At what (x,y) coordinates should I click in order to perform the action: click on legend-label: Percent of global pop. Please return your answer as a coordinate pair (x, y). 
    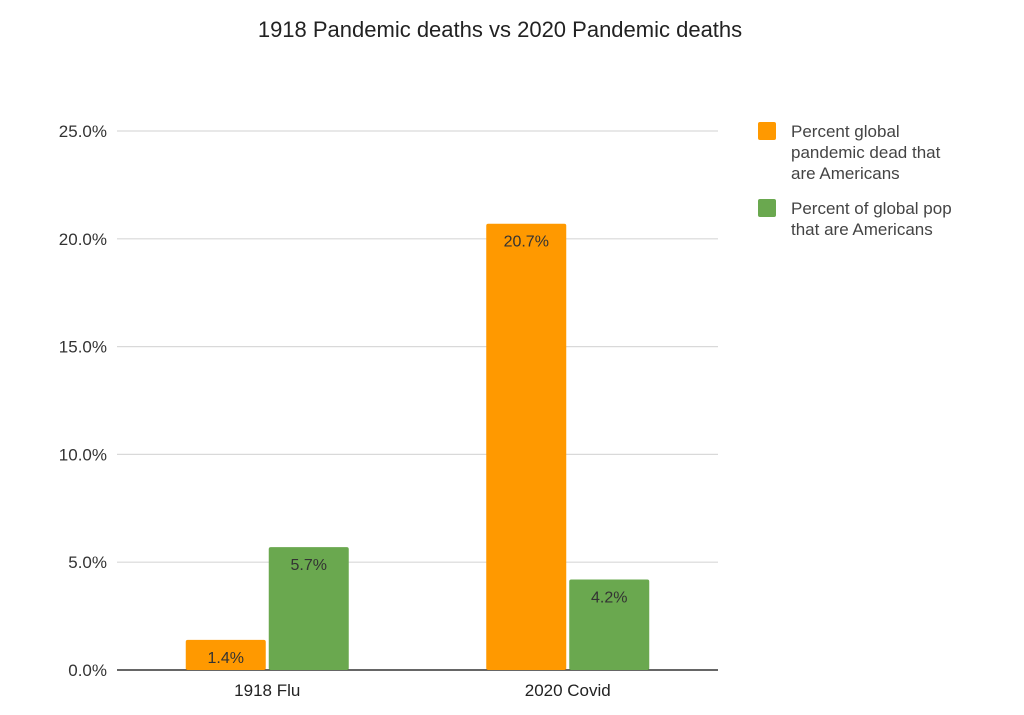
    Looking at the image, I should click on (871, 208).